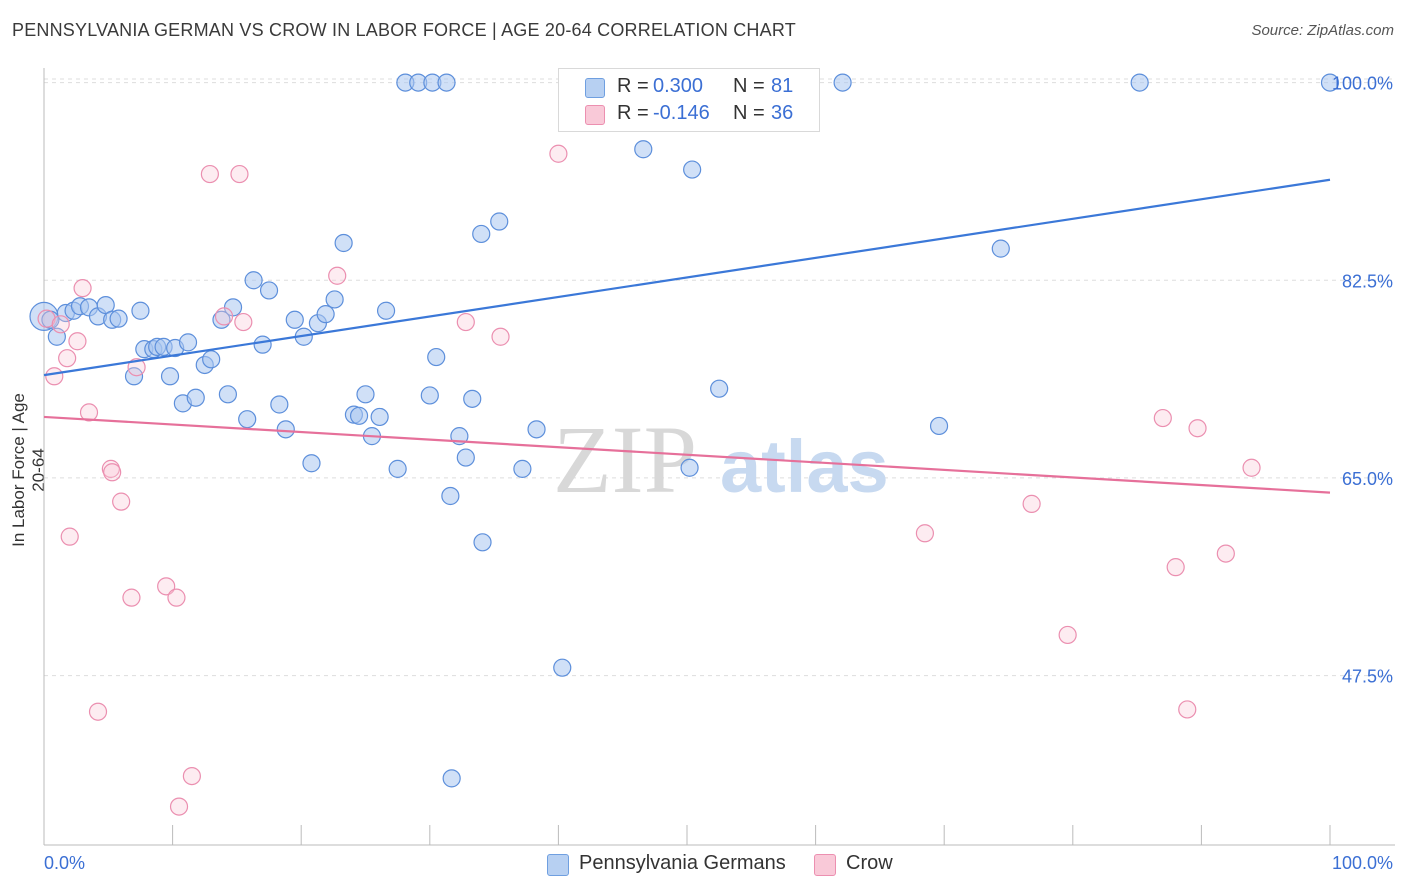  What do you see at coordinates (804, 466) in the screenshot?
I see `watermark-atlas: atlas` at bounding box center [804, 466].